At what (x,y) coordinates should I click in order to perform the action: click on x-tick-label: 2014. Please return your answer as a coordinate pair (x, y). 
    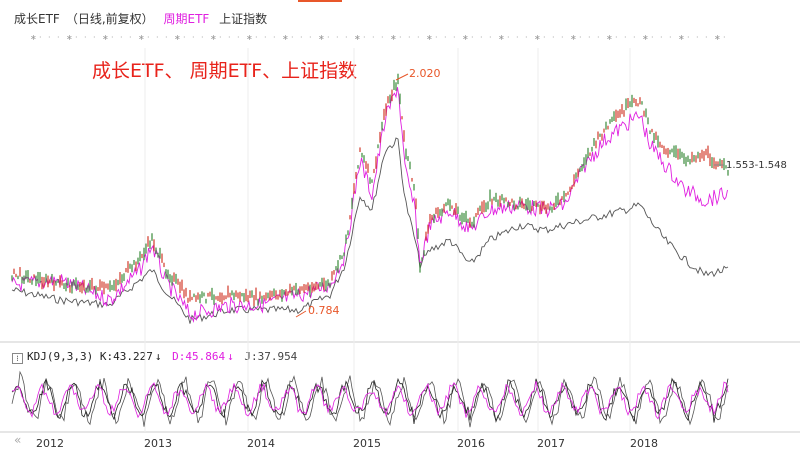
    Looking at the image, I should click on (261, 443).